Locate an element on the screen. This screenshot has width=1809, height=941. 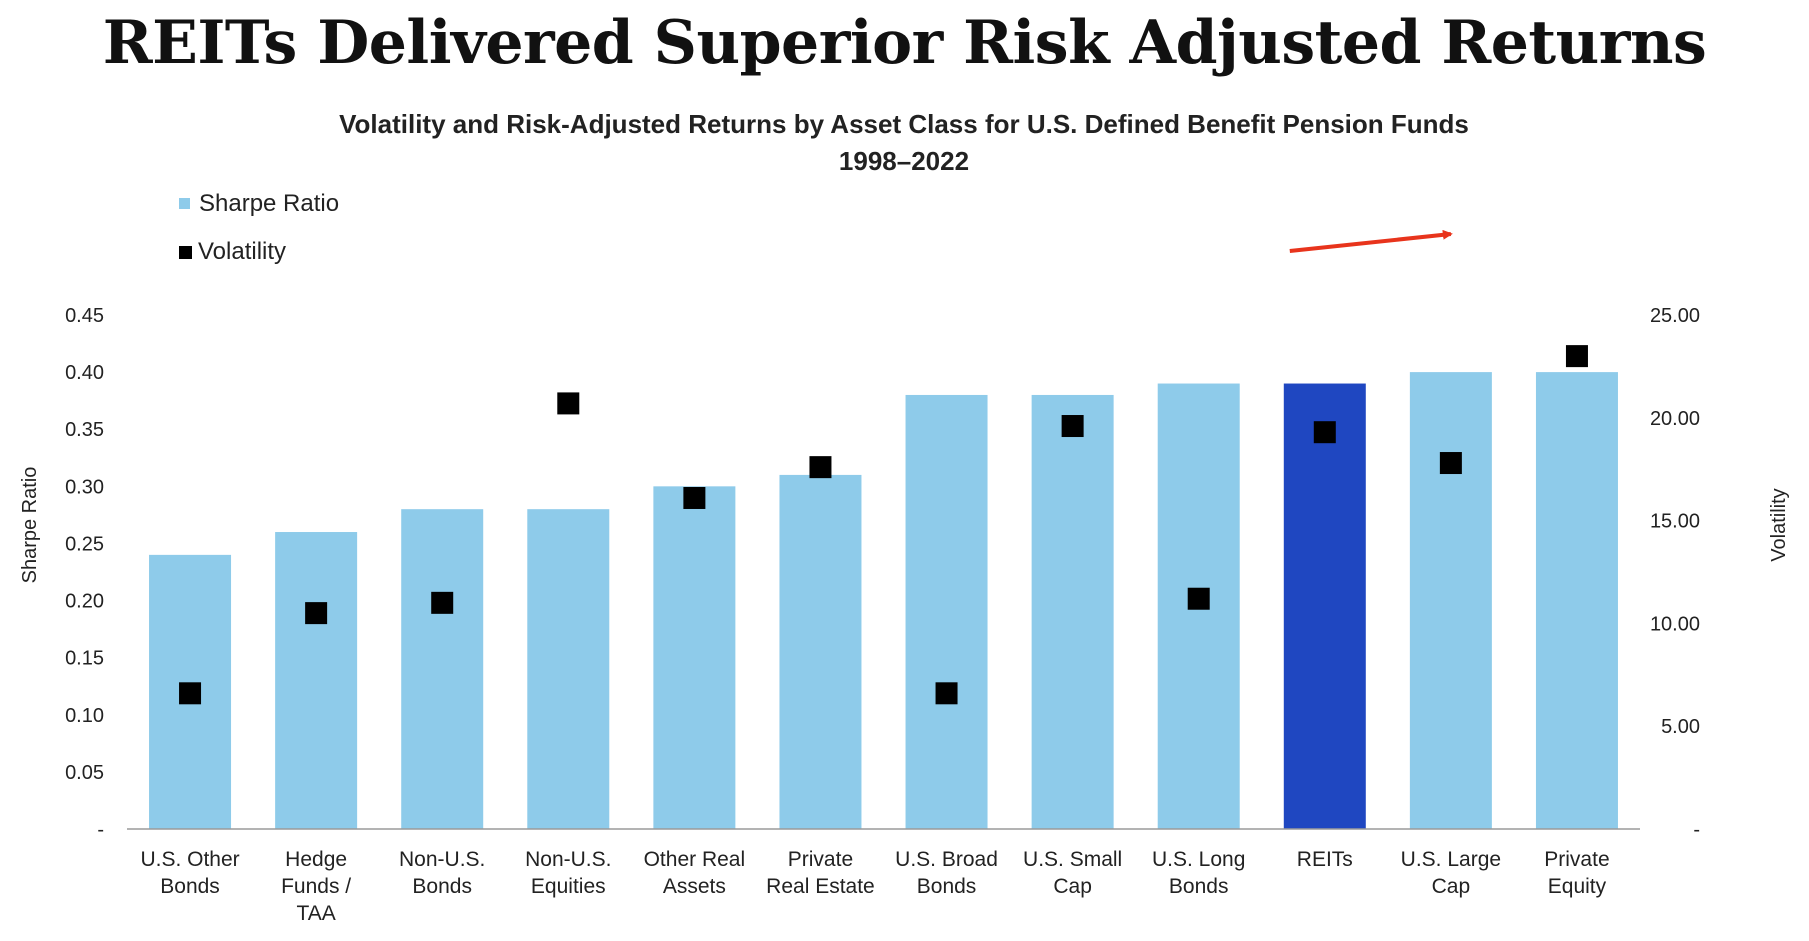
category-label: Other Real Assets is located at coordinates (695, 873).